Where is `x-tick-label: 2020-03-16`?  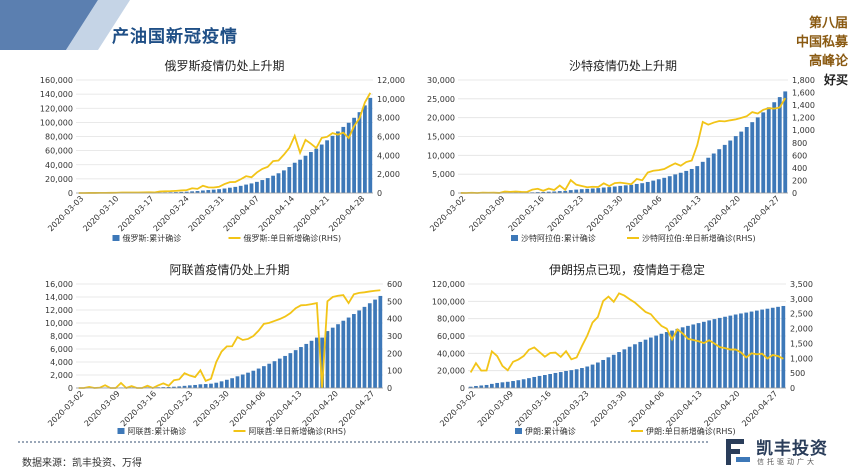
x-tick-label: 2020-03-16 is located at coordinates (533, 408).